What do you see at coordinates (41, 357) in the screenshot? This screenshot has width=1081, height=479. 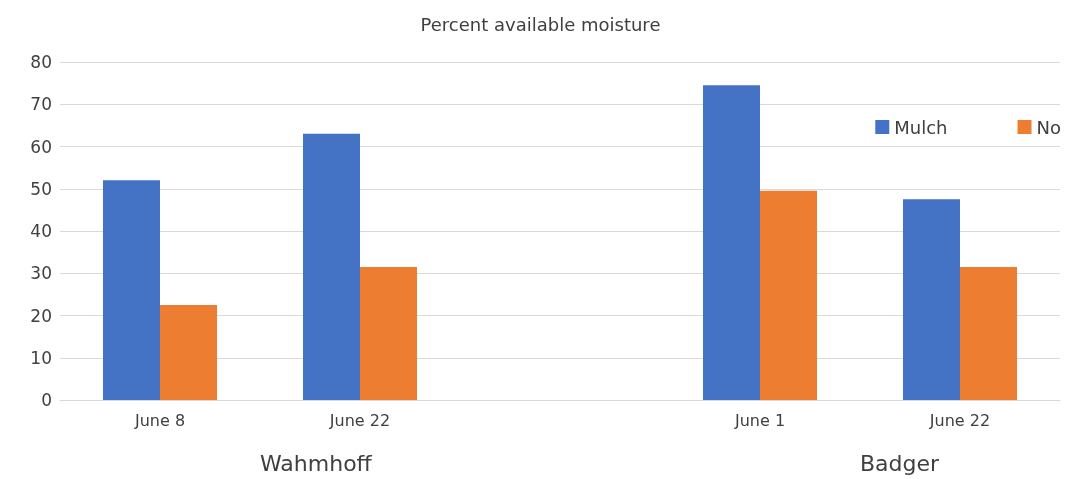 I see `y-tick-label: 10` at bounding box center [41, 357].